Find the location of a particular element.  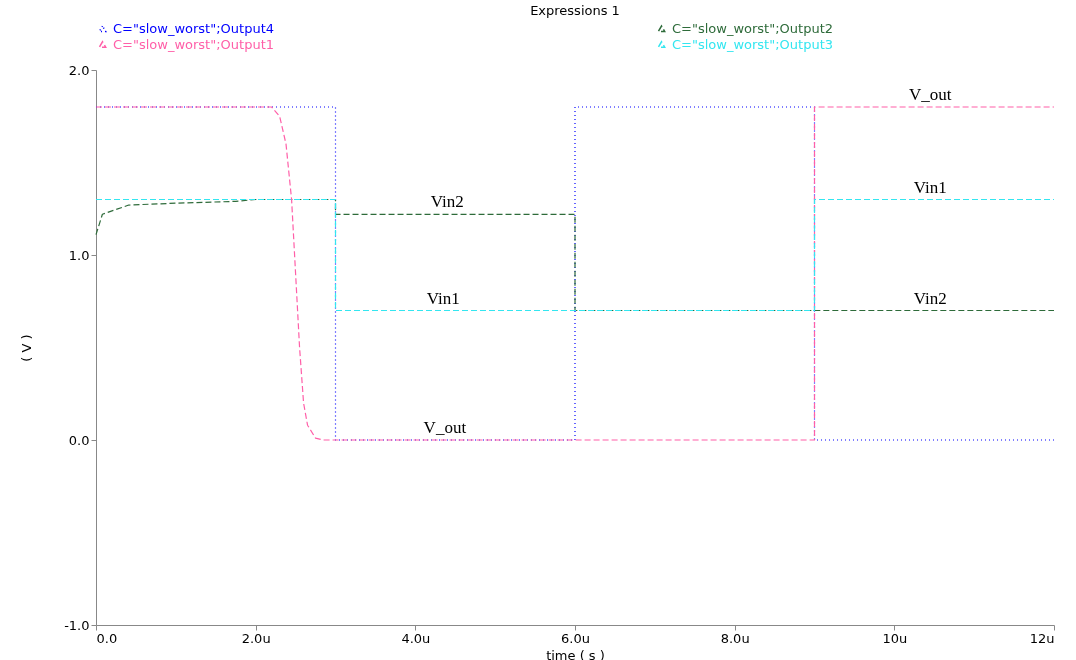

y-tick-label: 0.0 is located at coordinates (79, 440).